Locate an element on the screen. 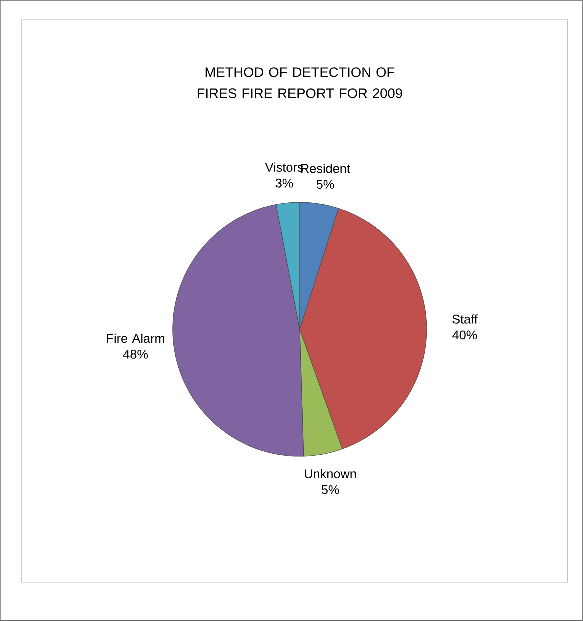 This screenshot has height=621, width=583. slice-label: Vistors is located at coordinates (284, 167).